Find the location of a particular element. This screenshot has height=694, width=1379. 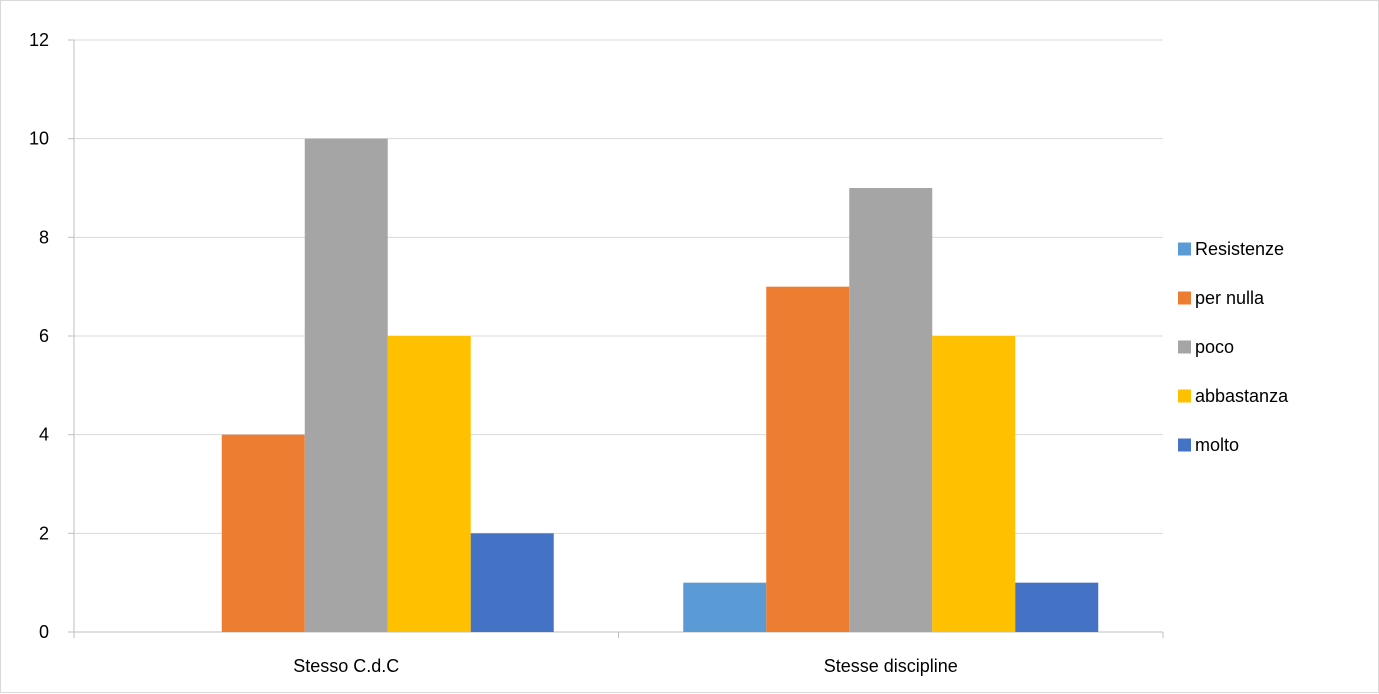

y-tick-label: 10 is located at coordinates (39, 139).